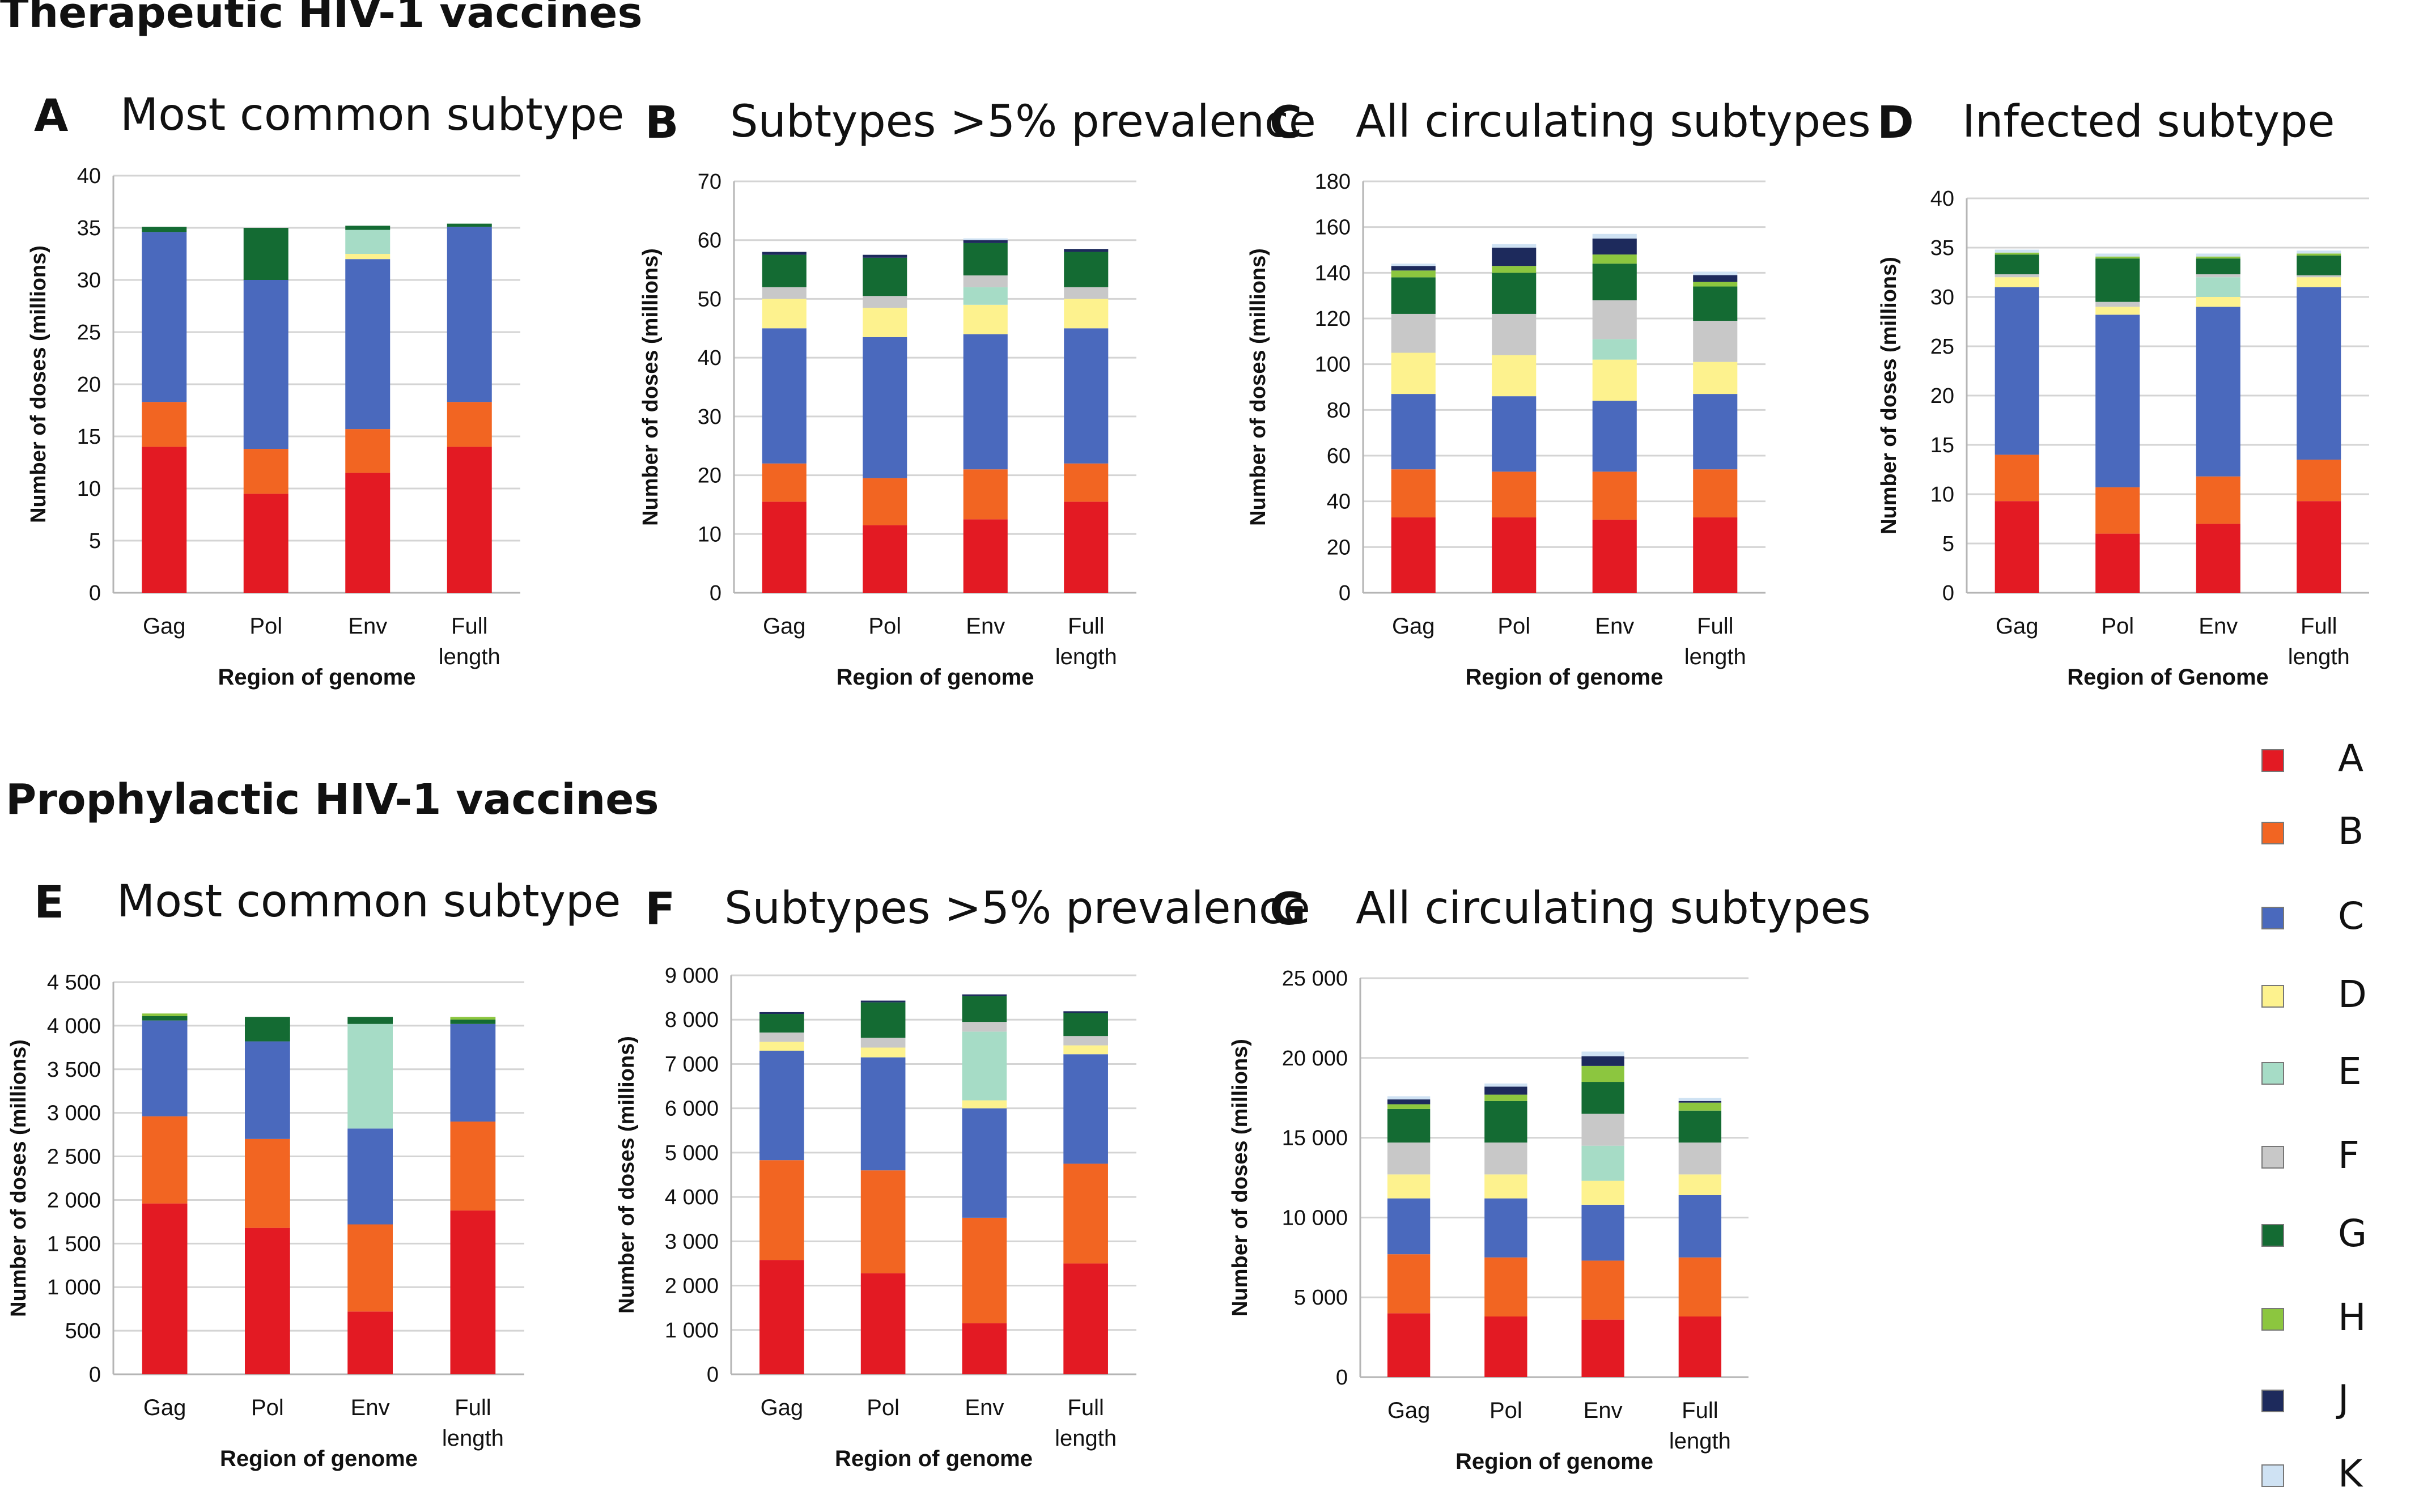  Describe the element at coordinates (1333, 319) in the screenshot. I see `y-tick-label: 120` at that location.